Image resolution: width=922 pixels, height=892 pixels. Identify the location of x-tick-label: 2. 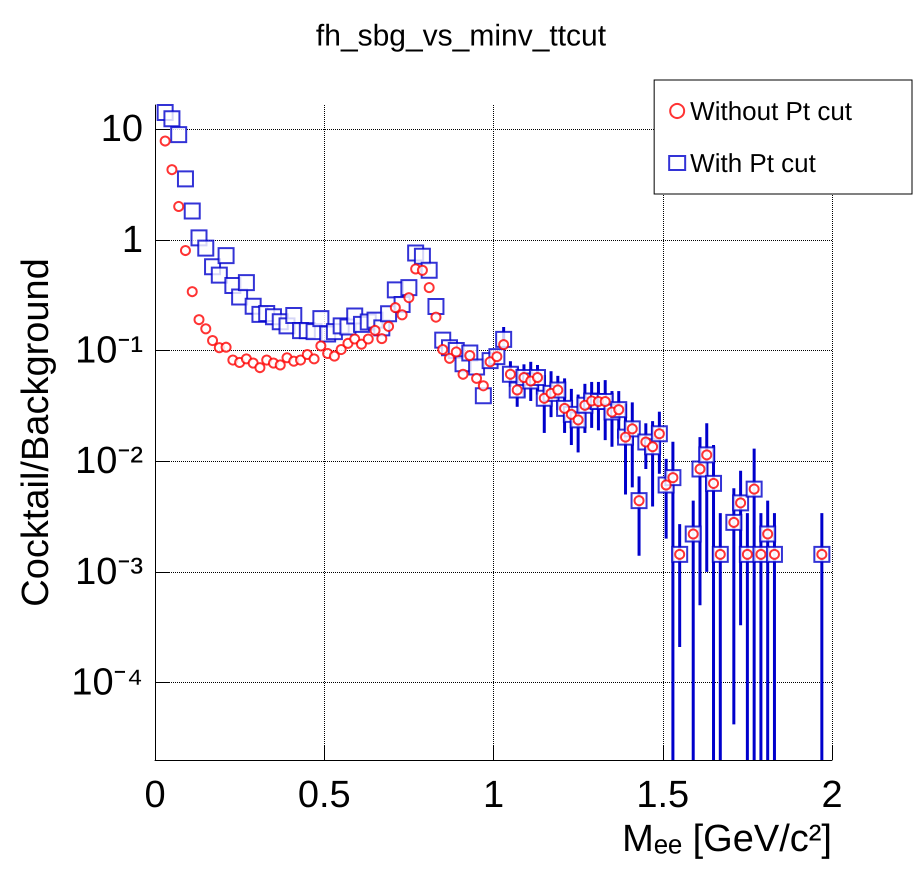
(832, 795).